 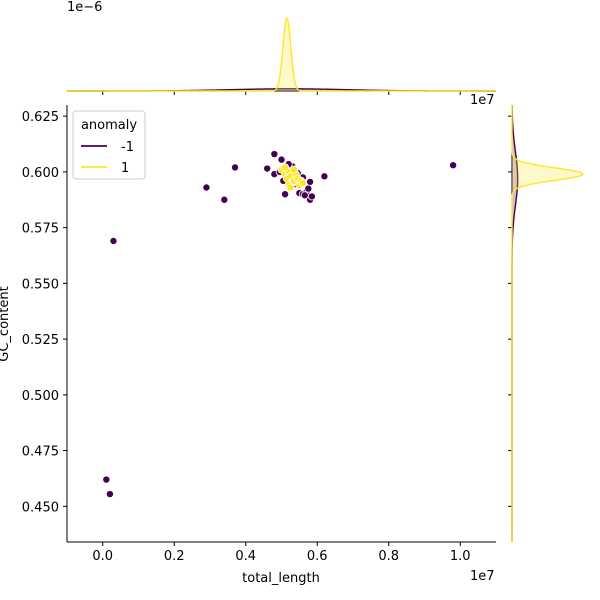 What do you see at coordinates (482, 100) in the screenshot?
I see `y-offset-label: 1e7` at bounding box center [482, 100].